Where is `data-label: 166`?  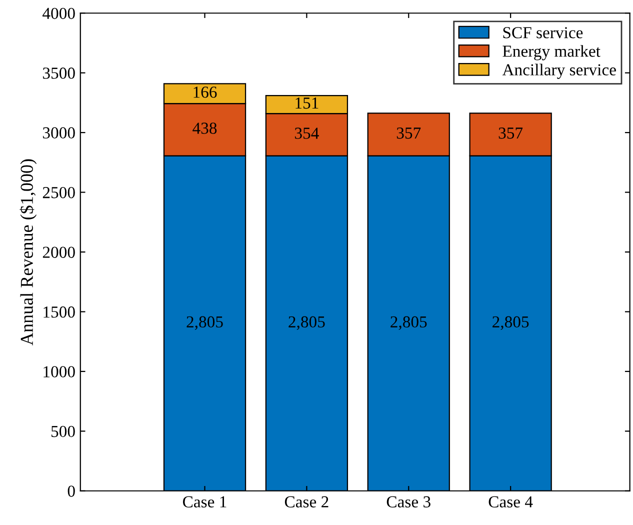
data-label: 166 is located at coordinates (205, 92).